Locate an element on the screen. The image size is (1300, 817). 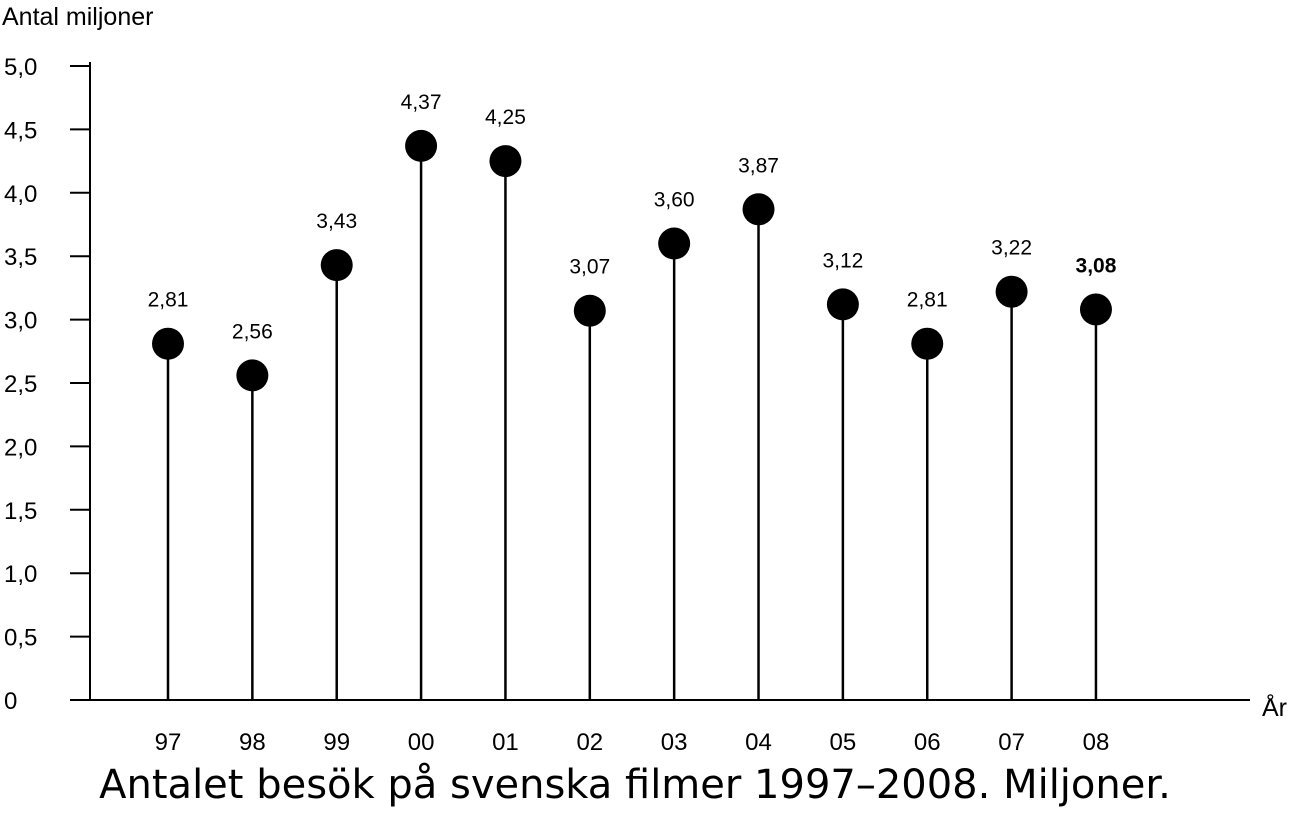
y-tick-label: 0 is located at coordinates (10, 701).